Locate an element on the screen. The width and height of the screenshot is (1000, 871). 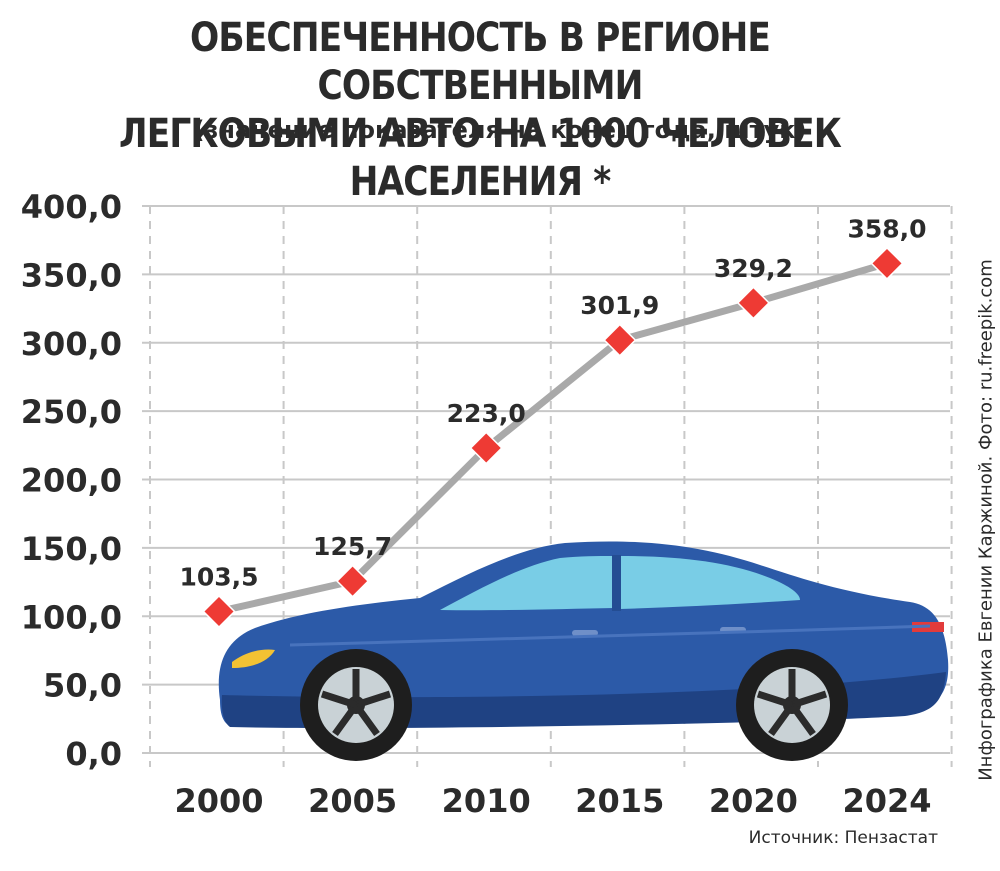
car-pillar is located at coordinates (616, 583).